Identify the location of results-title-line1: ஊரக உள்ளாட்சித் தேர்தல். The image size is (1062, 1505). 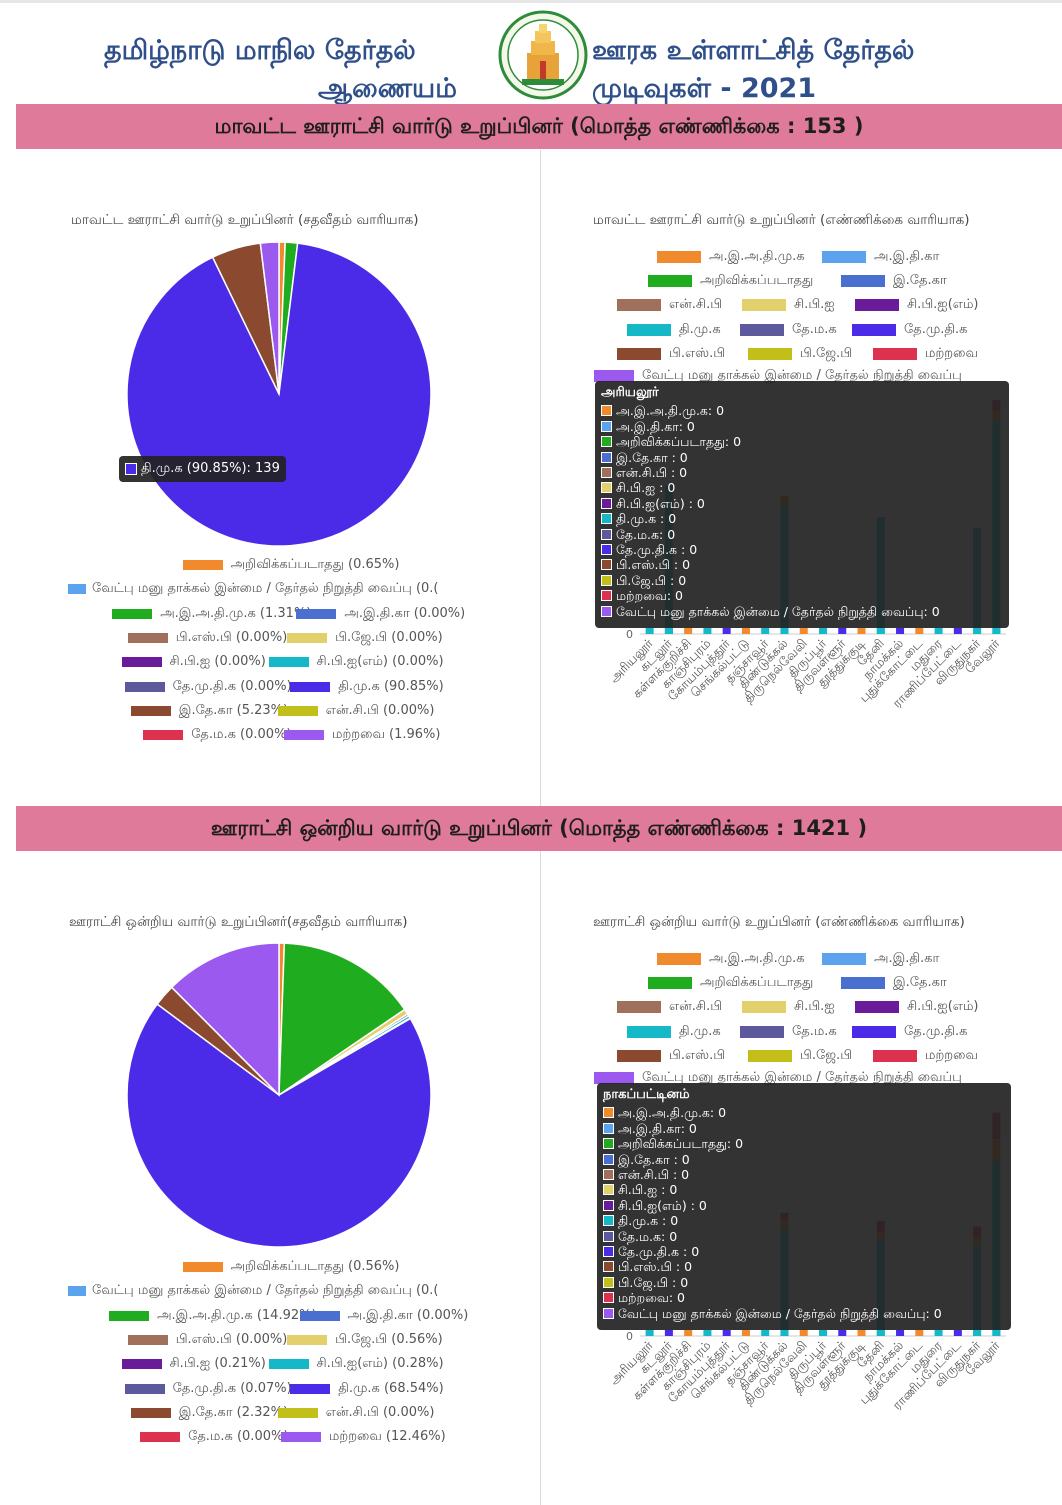
(753, 50).